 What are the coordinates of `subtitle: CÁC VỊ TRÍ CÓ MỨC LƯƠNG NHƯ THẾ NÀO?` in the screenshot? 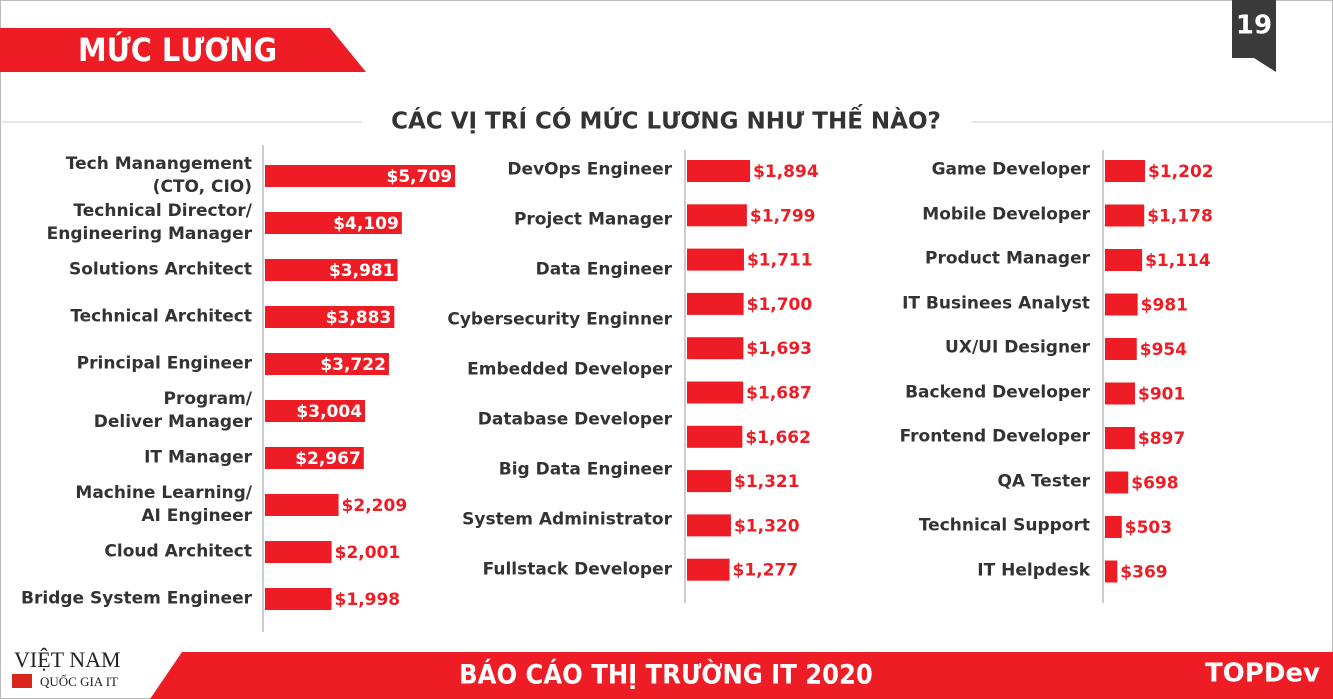 It's located at (666, 119).